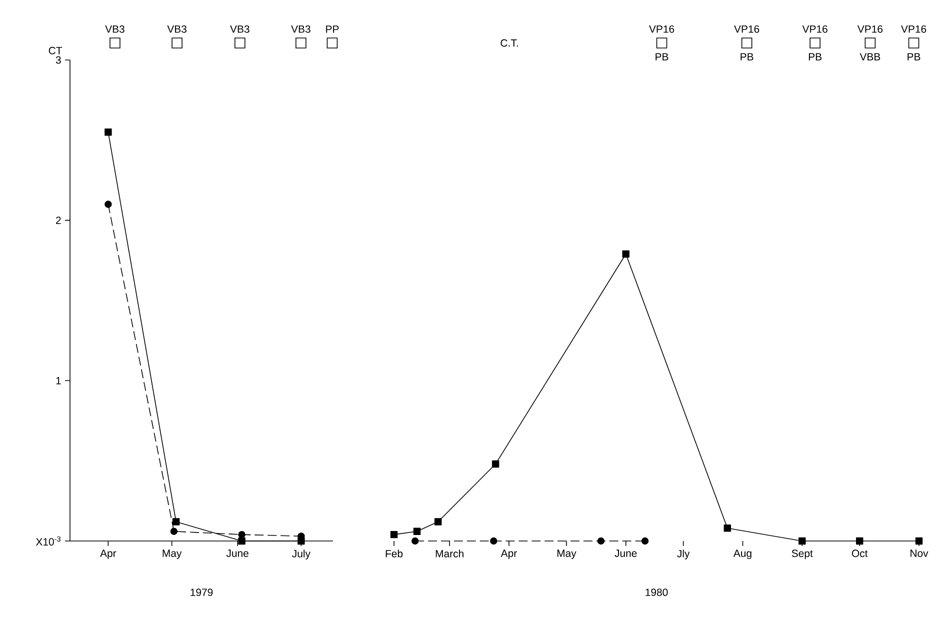 This screenshot has height=621, width=936. What do you see at coordinates (332, 29) in the screenshot?
I see `text: PP` at bounding box center [332, 29].